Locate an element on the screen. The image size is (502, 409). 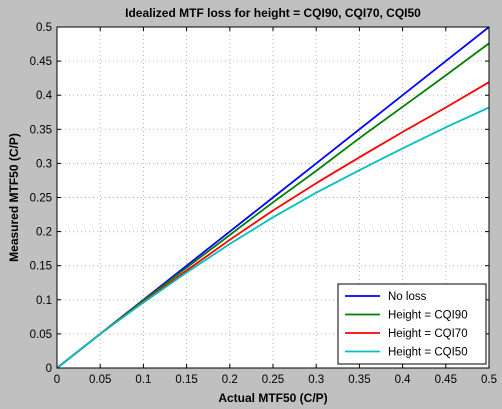
x-tick-label: 0.05 is located at coordinates (100, 380).